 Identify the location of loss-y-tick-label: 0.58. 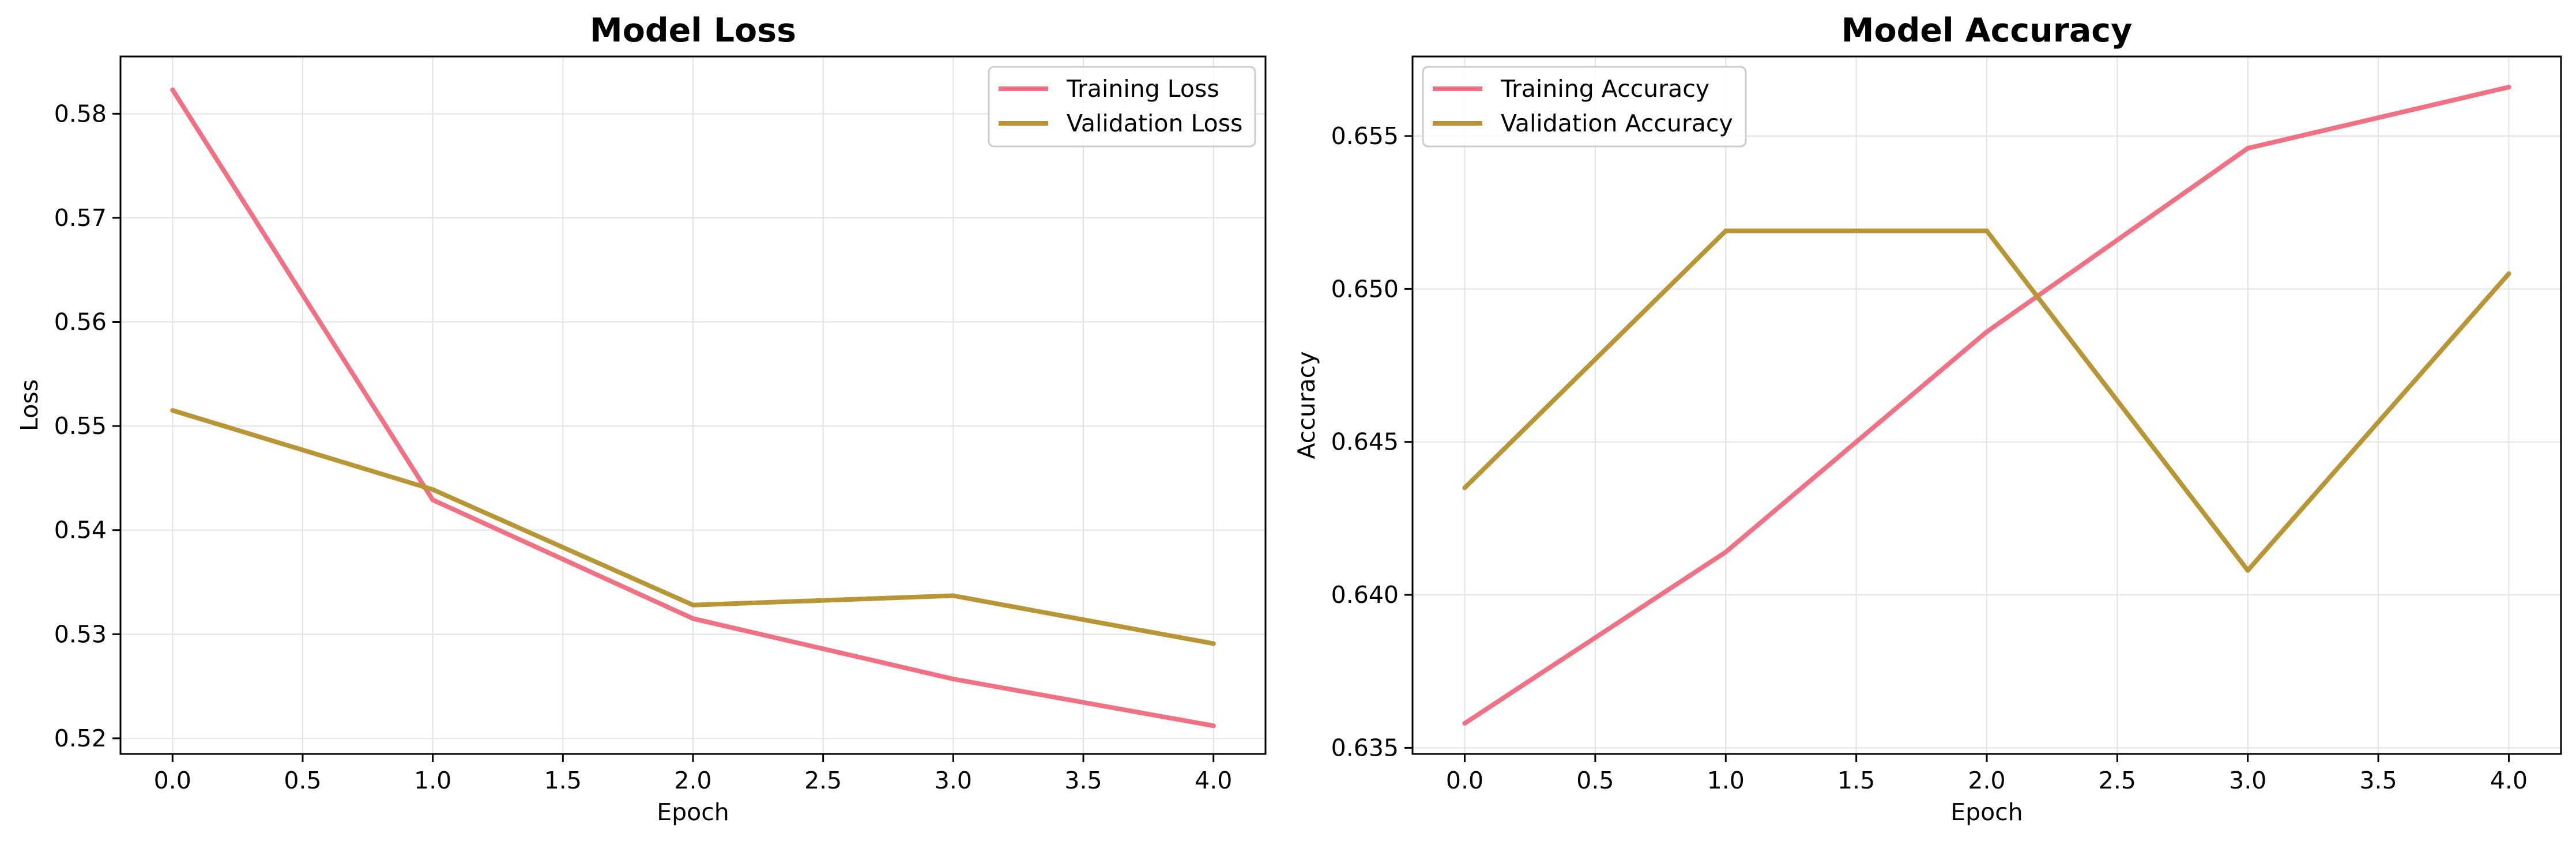
(80, 114).